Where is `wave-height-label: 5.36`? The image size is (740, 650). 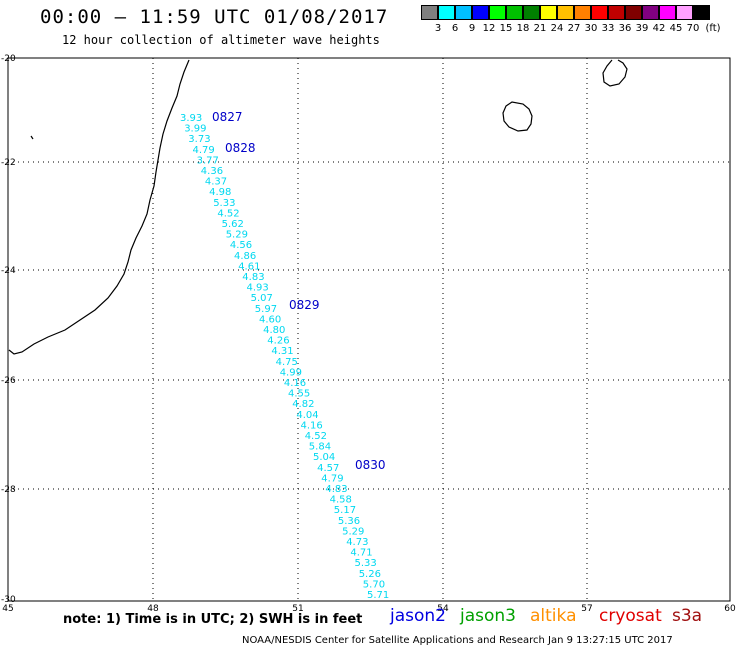 wave-height-label: 5.36 is located at coordinates (349, 521).